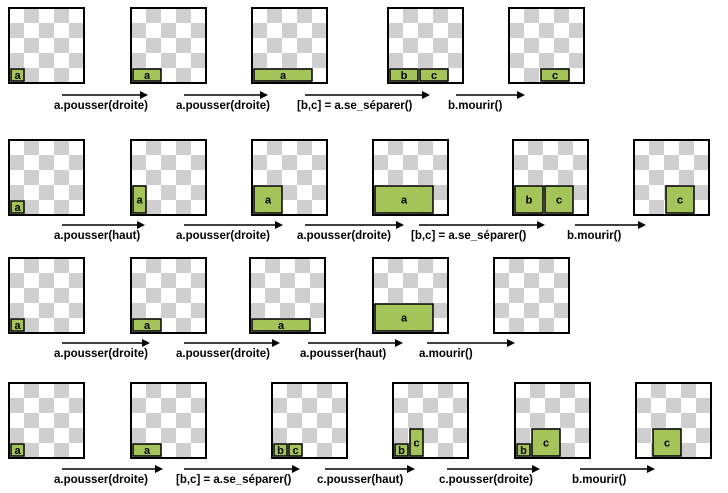 Image resolution: width=728 pixels, height=493 pixels. Describe the element at coordinates (410, 177) in the screenshot. I see `panel-border` at that location.